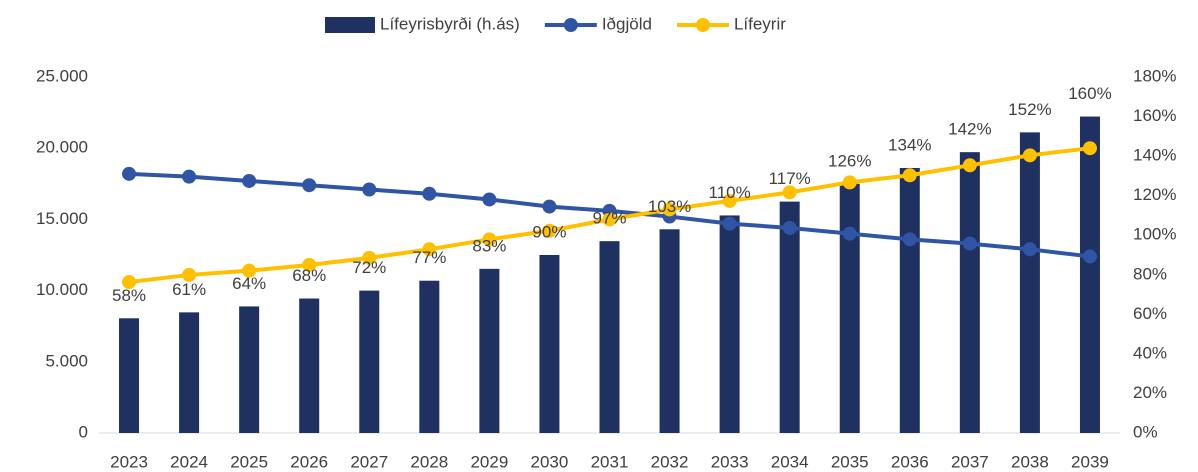  What do you see at coordinates (369, 267) in the screenshot?
I see `data-label: 72%` at bounding box center [369, 267].